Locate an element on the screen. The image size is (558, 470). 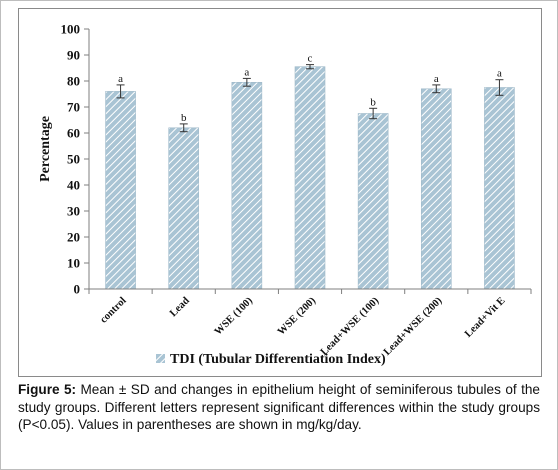
y-tick-label: 30 is located at coordinates (73, 211).